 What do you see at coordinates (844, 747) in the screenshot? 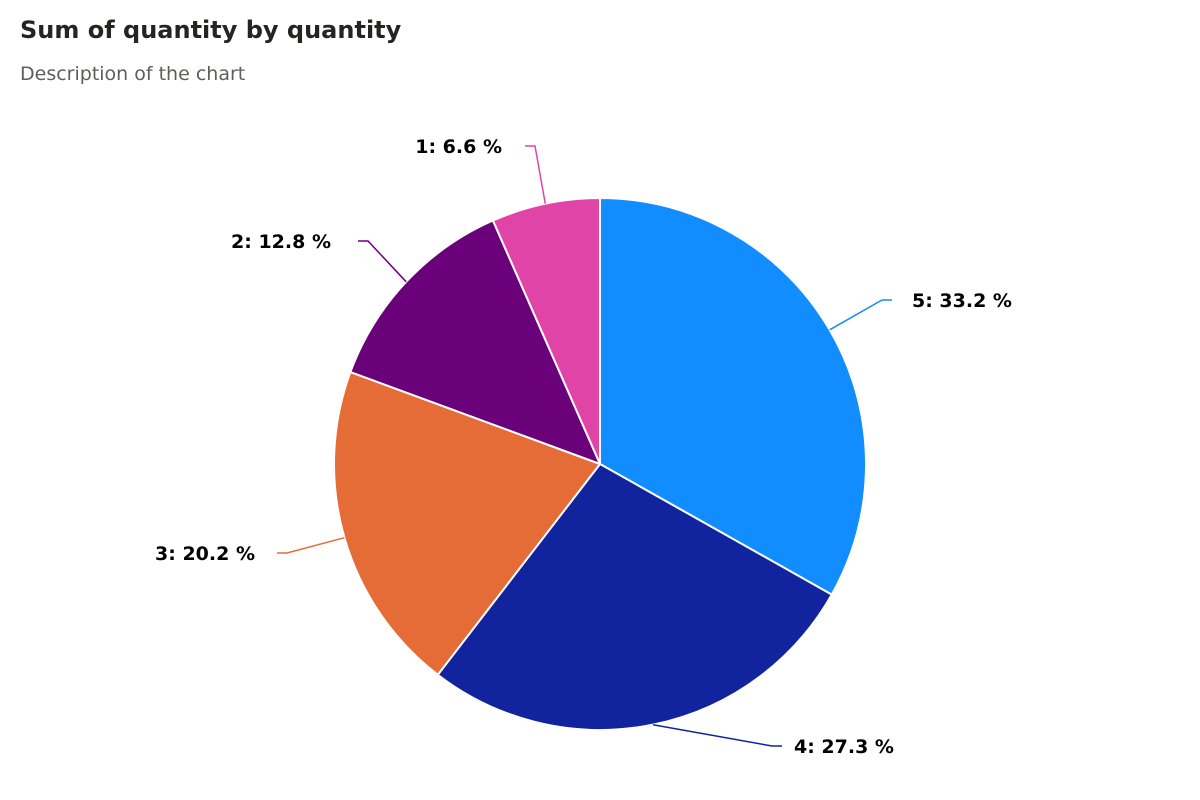
I see `slice-label-4: 4: 27.3 %` at bounding box center [844, 747].